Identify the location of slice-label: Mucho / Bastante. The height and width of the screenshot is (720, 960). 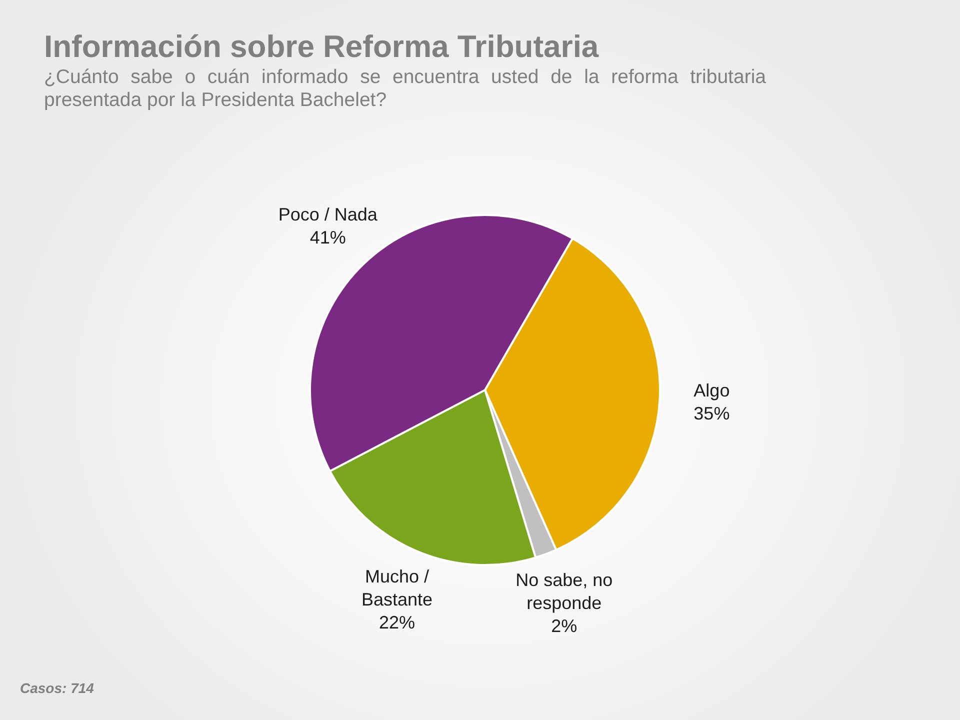
(397, 588).